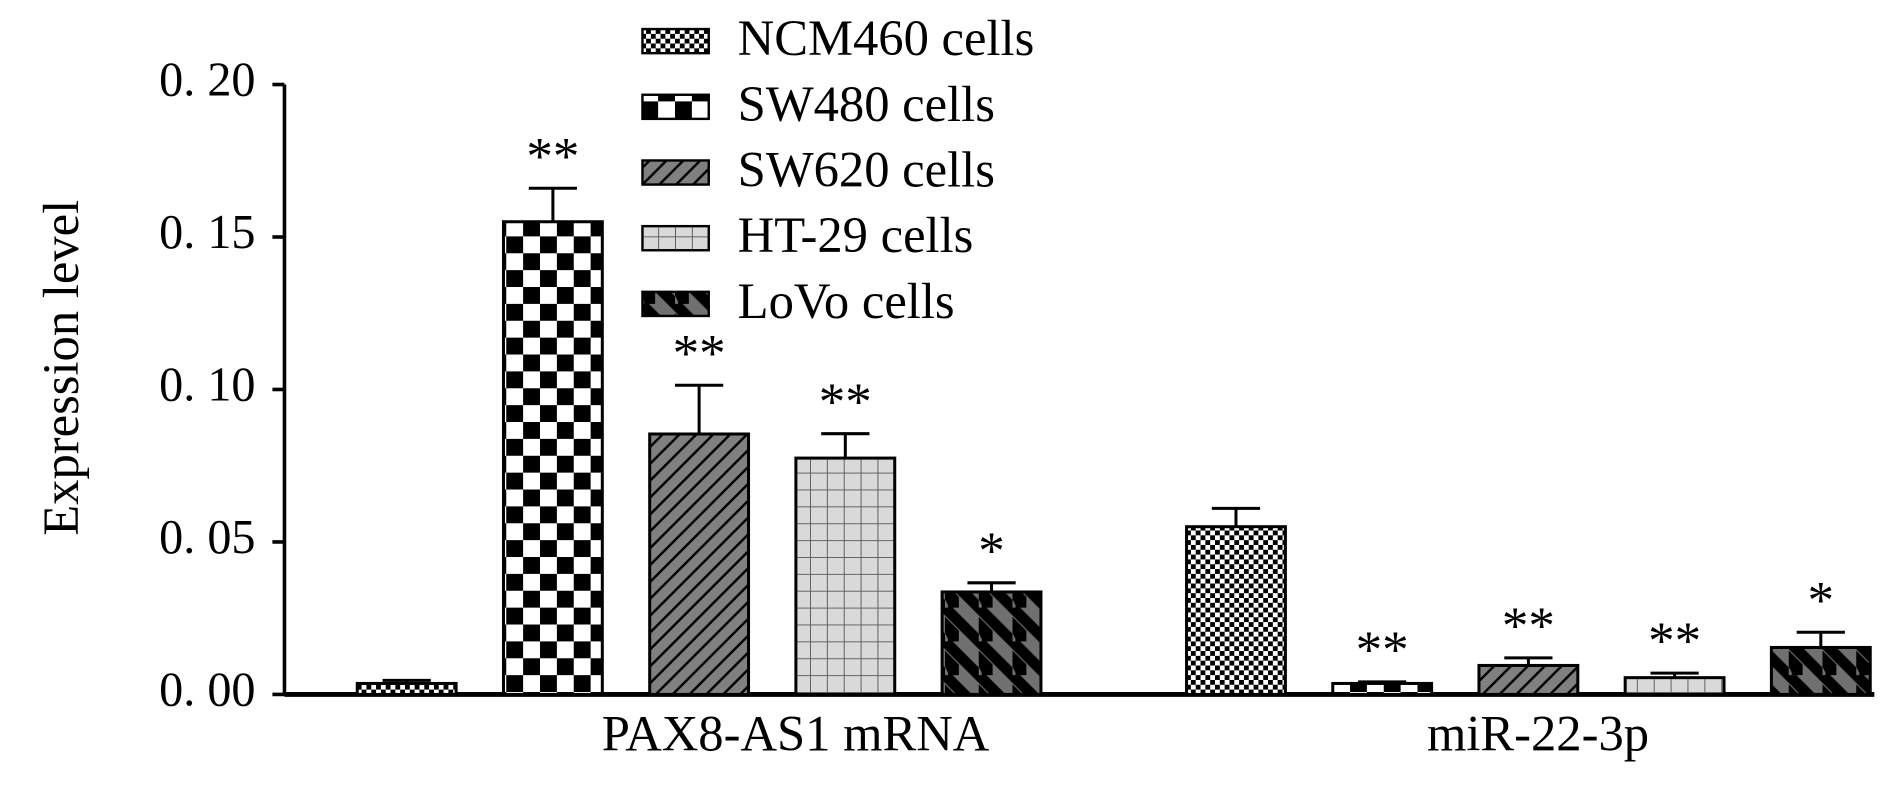  Describe the element at coordinates (207, 537) in the screenshot. I see `y-tick-label: 0. 05` at that location.